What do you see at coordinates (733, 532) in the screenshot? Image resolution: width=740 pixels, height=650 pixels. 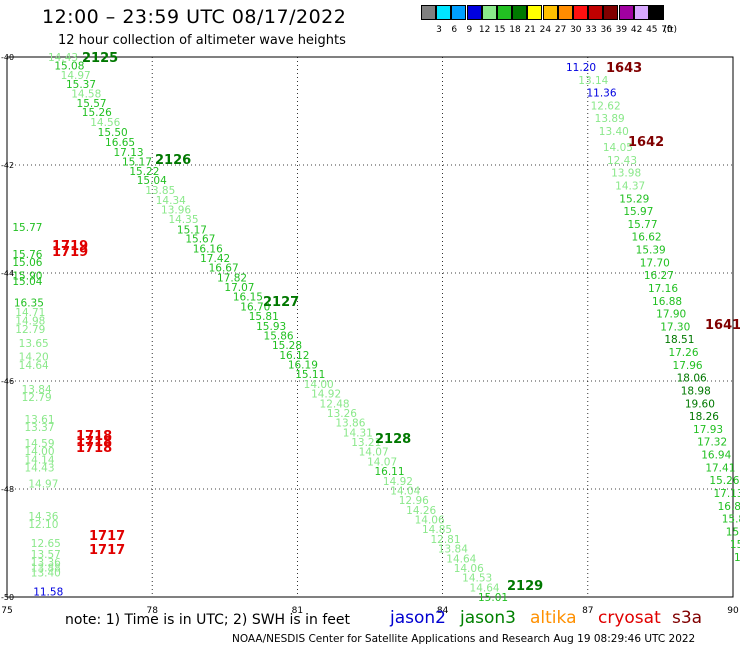 I see `data-point-label: 15.0` at bounding box center [733, 532].